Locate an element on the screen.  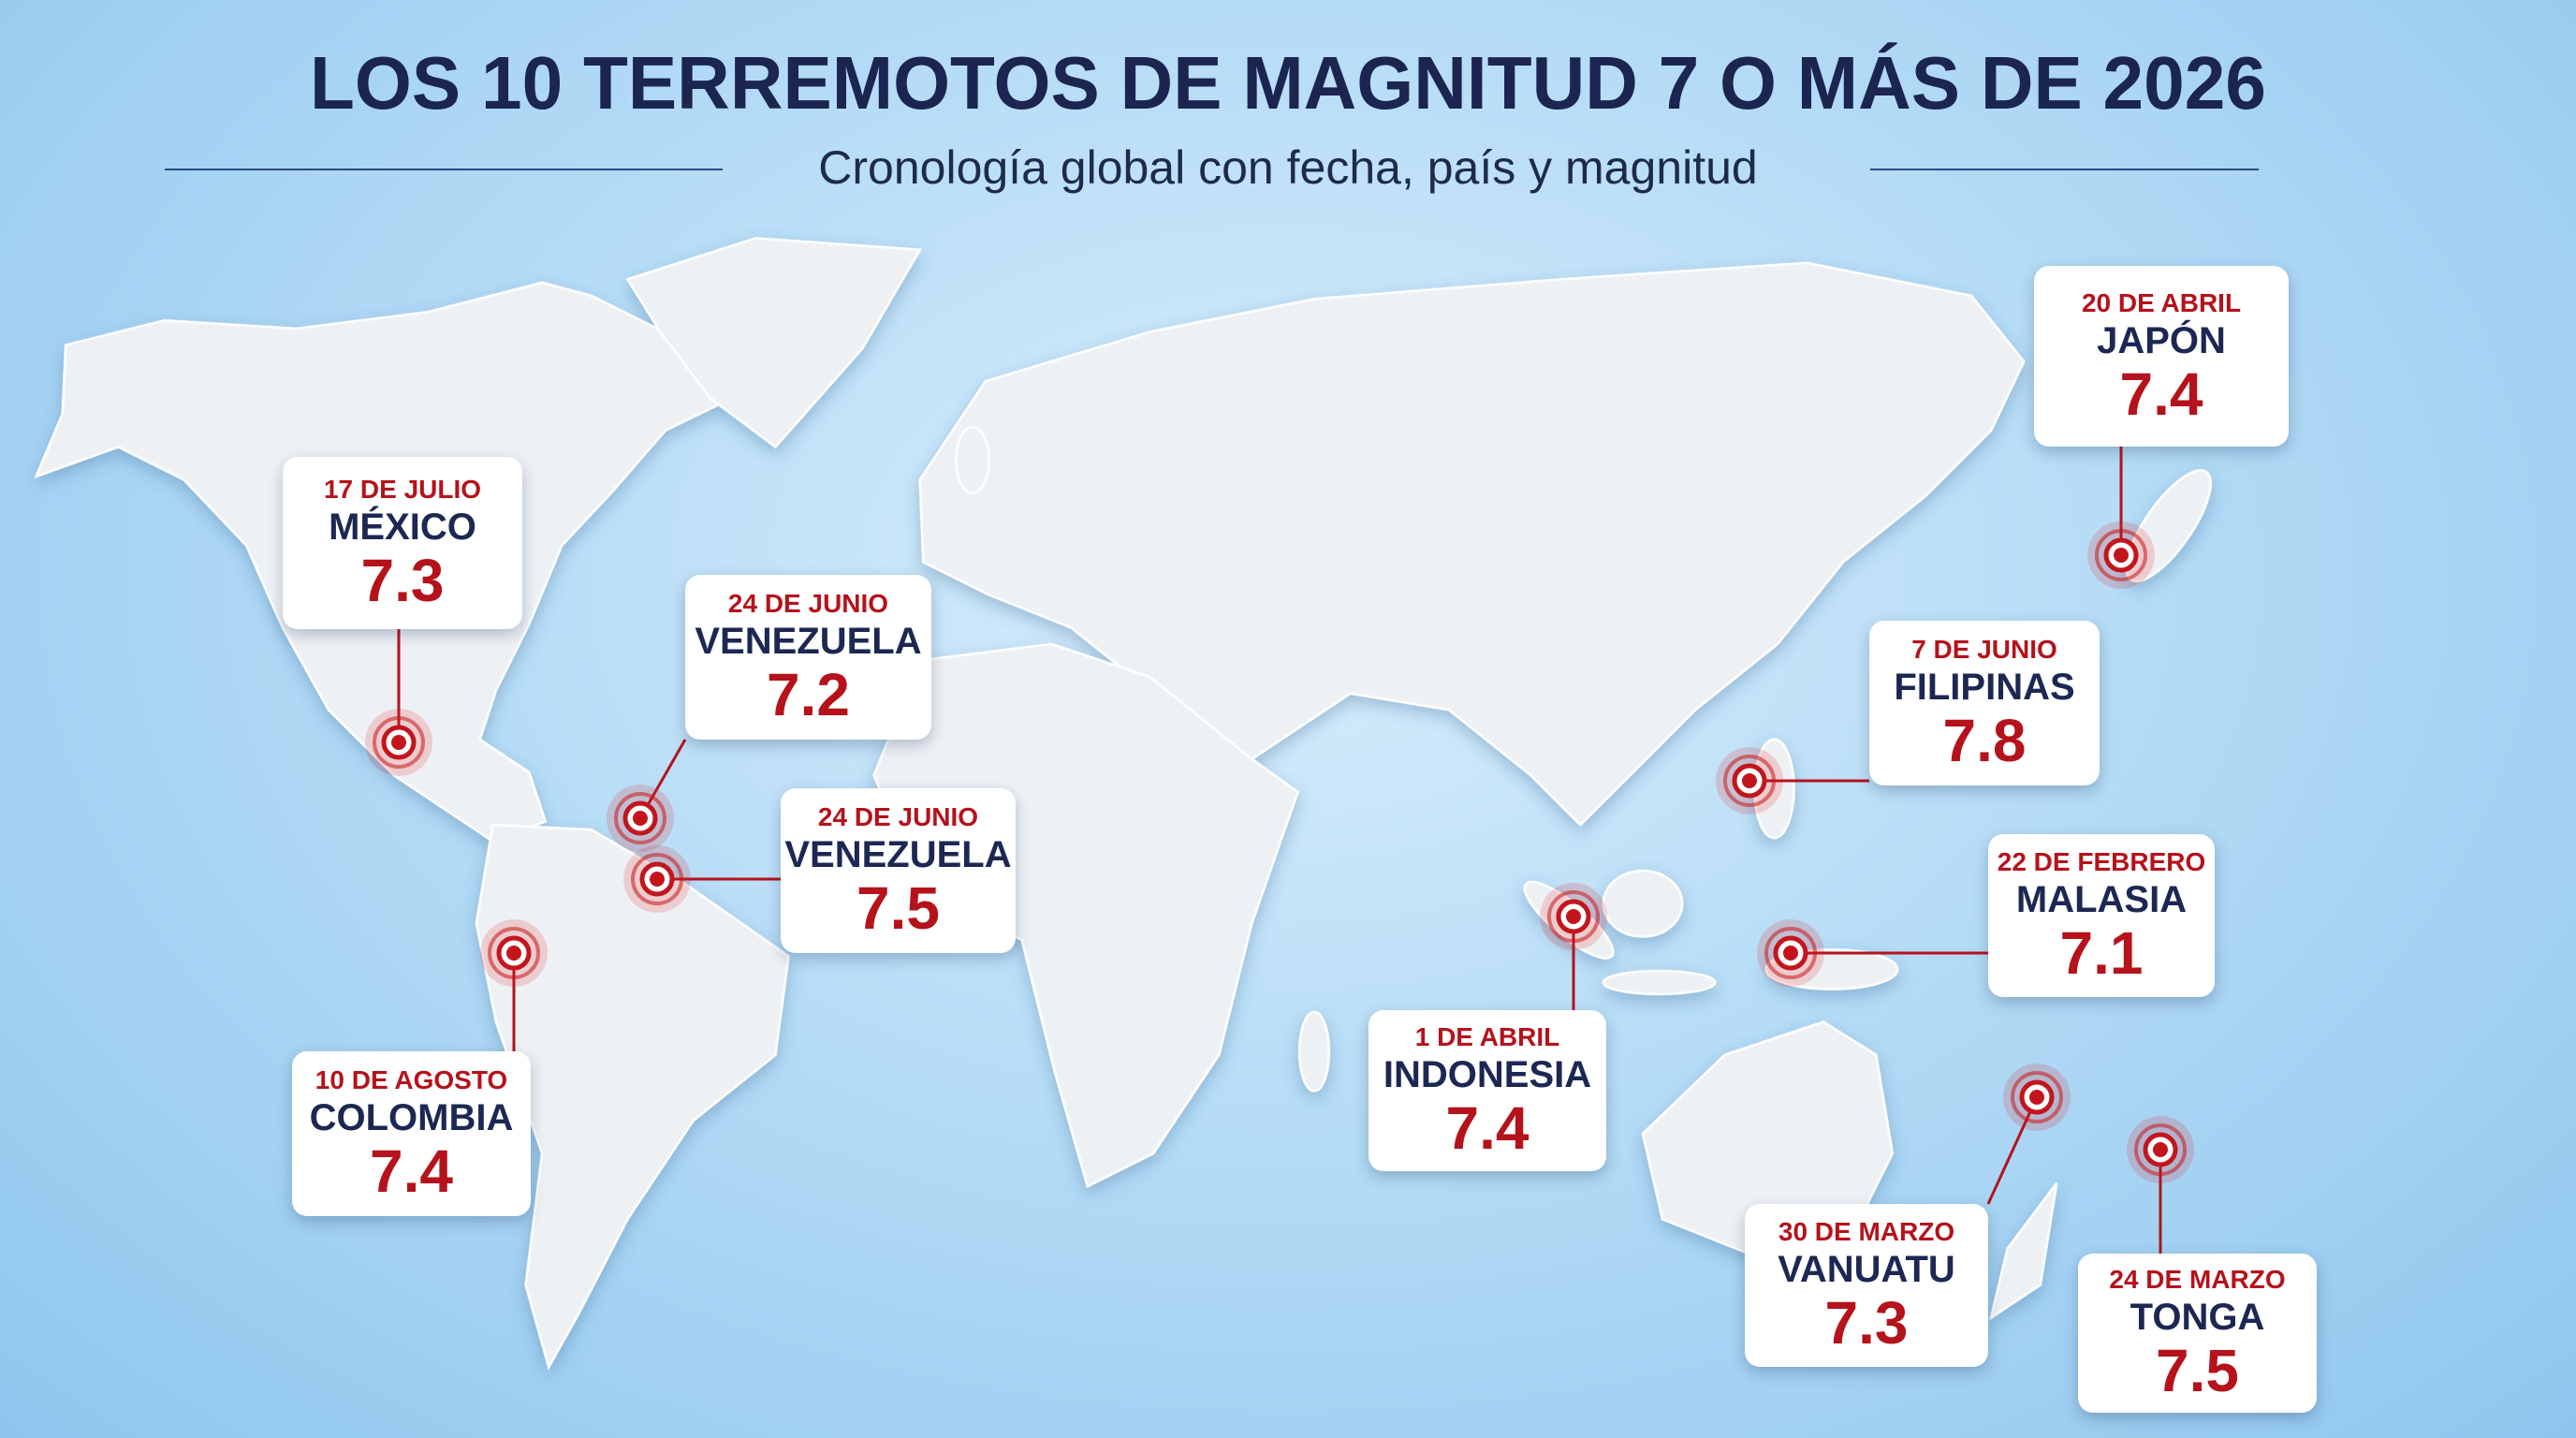
event-country: JAPÓN is located at coordinates (2161, 340).